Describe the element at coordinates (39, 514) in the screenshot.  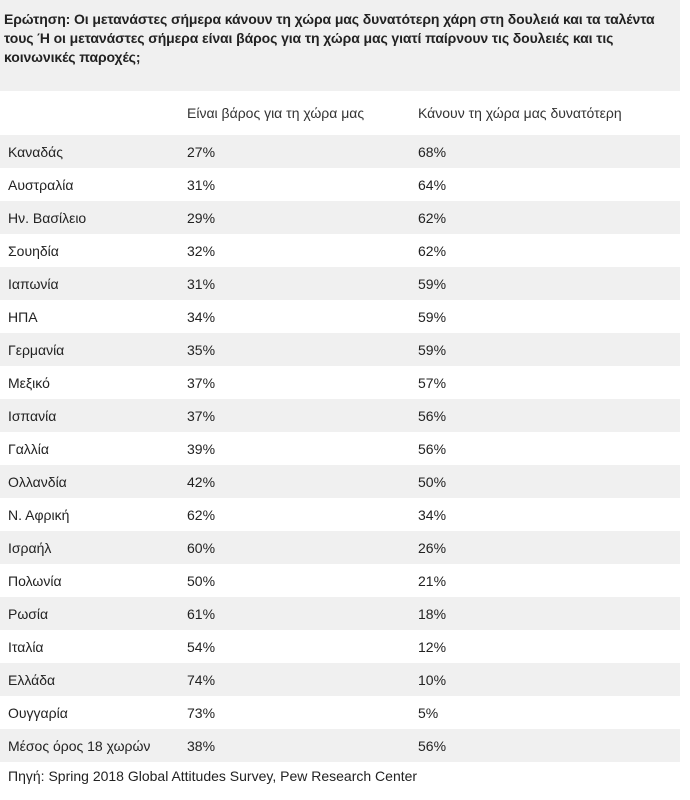
I see `country-cell: Ν. Αφρική` at that location.